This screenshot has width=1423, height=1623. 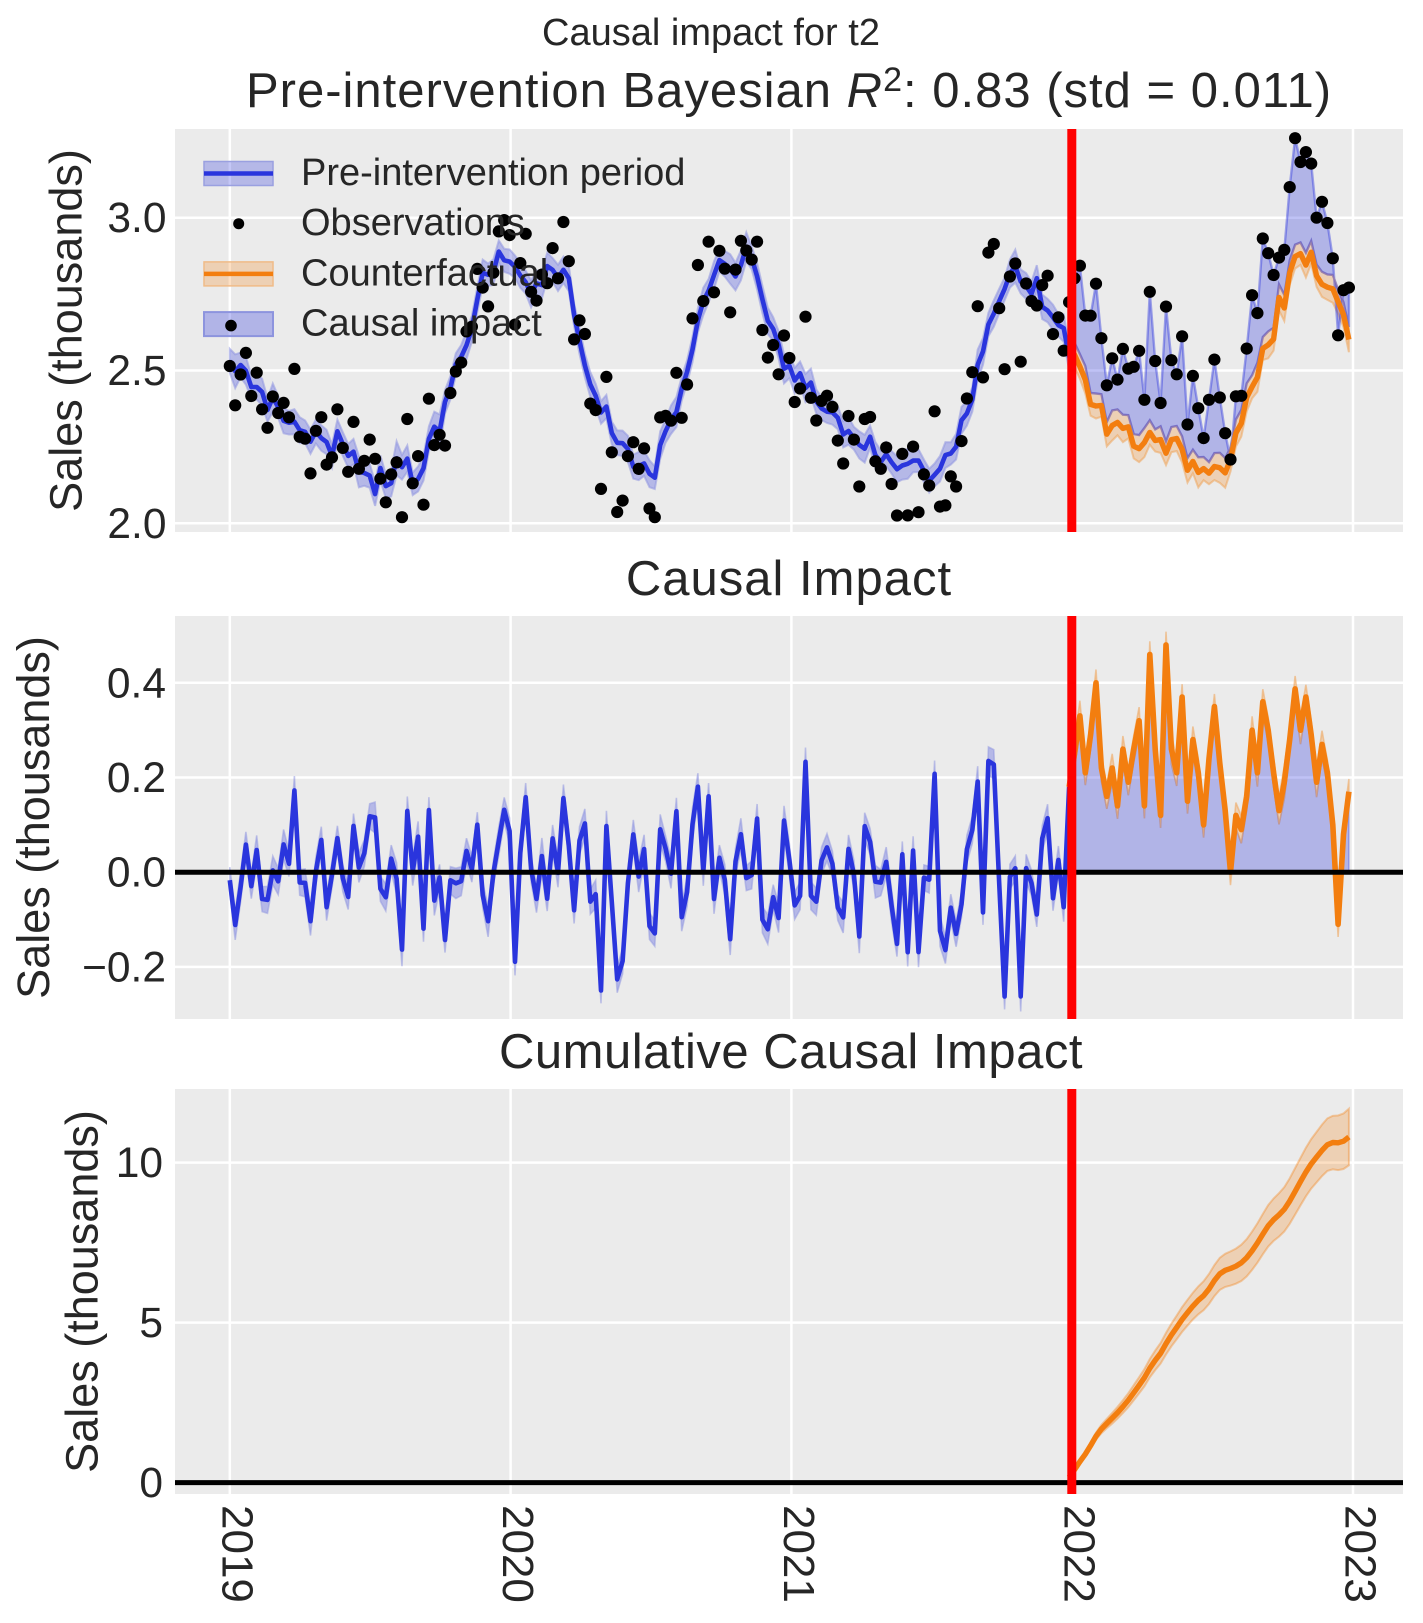 I want to click on svg-text: Causal impact for t2, so click(x=711, y=33).